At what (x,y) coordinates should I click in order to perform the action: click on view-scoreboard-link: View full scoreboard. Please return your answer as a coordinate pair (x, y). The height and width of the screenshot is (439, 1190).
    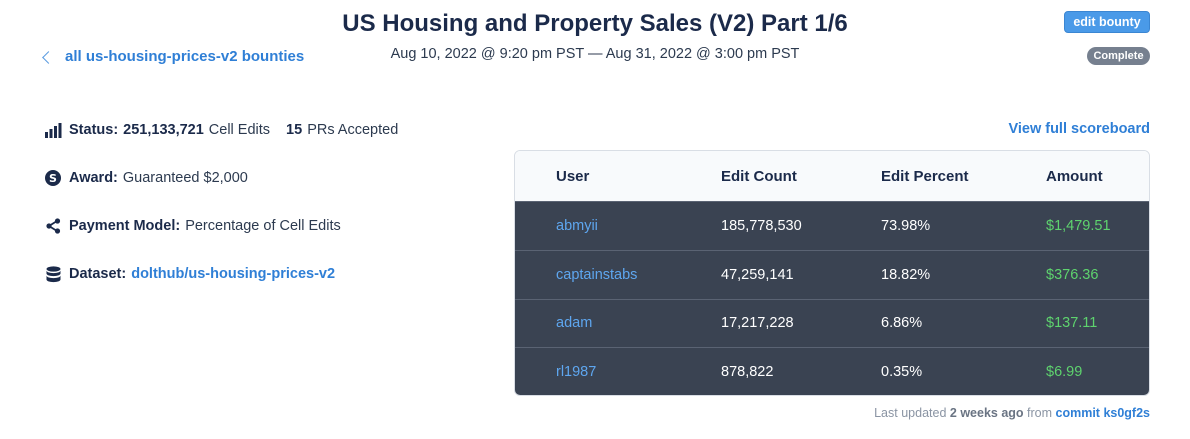
    Looking at the image, I should click on (1079, 129).